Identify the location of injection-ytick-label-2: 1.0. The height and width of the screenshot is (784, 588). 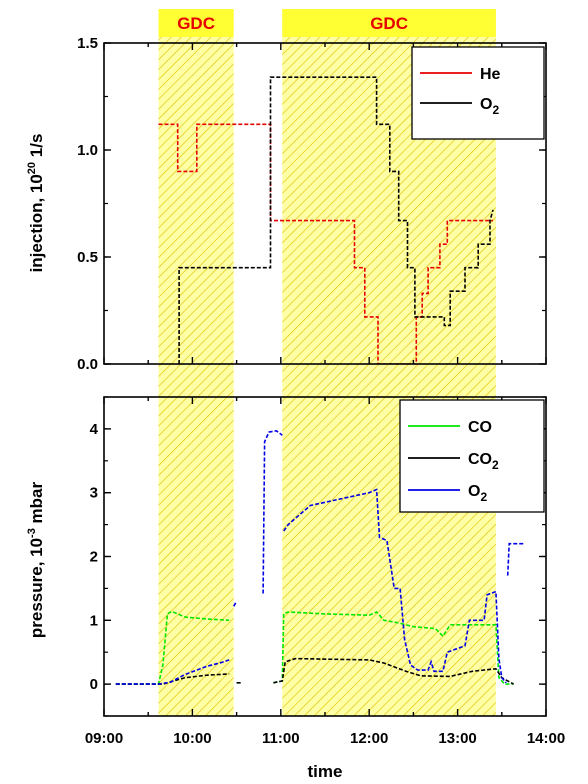
(87, 150).